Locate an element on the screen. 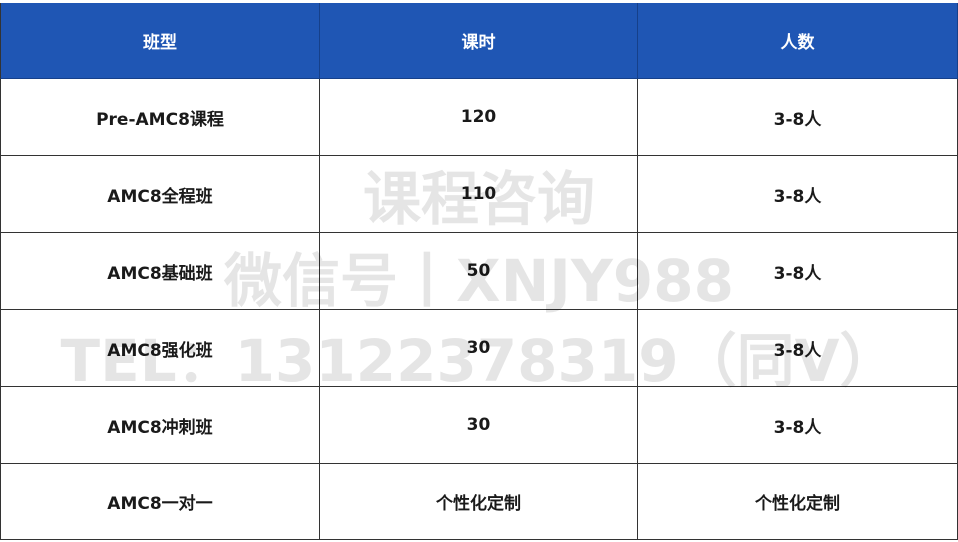 Image resolution: width=958 pixels, height=542 pixels. table-cell: 120 is located at coordinates (479, 117).